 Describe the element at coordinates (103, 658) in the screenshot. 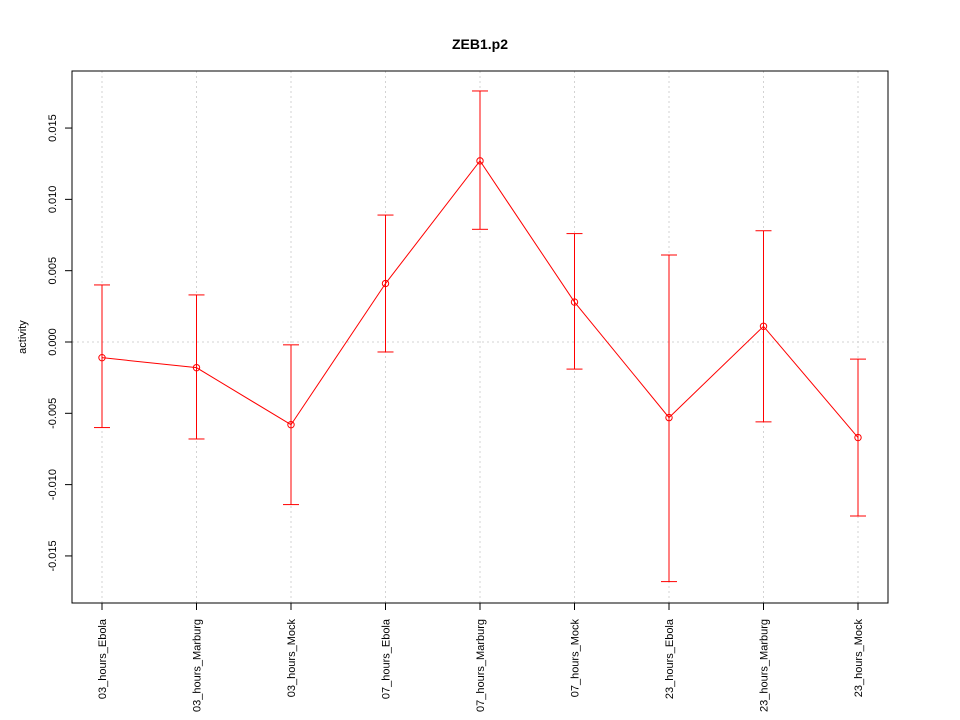

I see `x-tick-label: 03_hours_Ebola` at that location.